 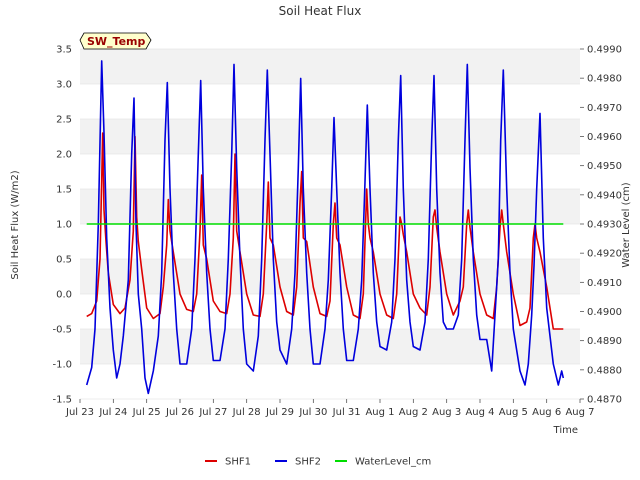 I want to click on y2-tick-label: 0.4920, so click(x=604, y=254).